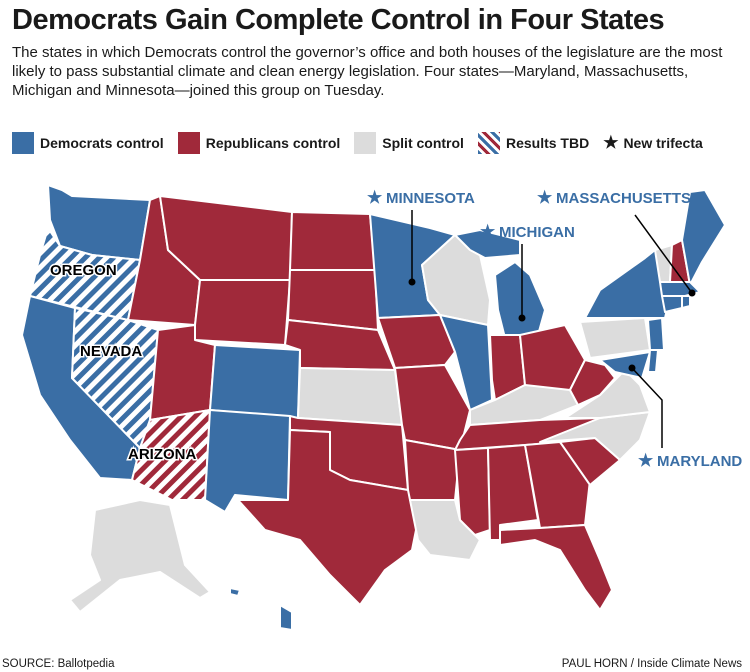 Image resolution: width=750 pixels, height=672 pixels. I want to click on state-michigan-upper, so click(487, 244).